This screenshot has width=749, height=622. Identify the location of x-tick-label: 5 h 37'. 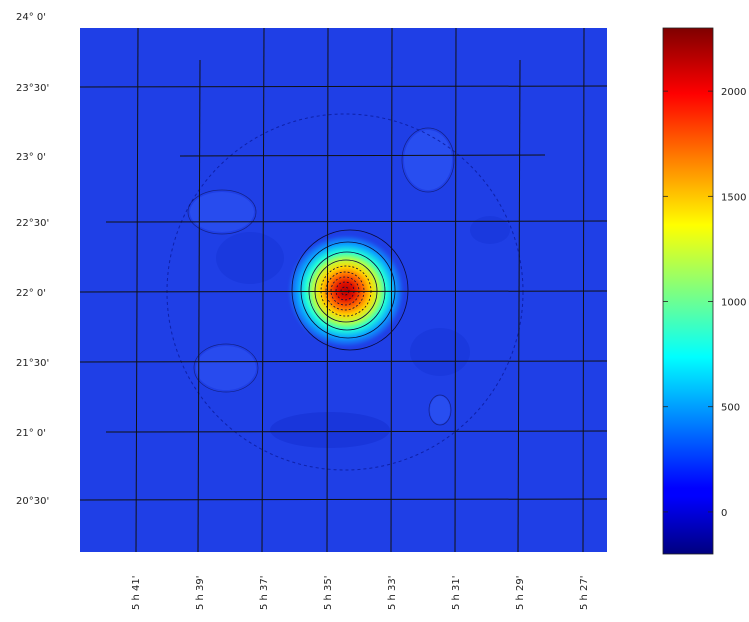
(264, 592).